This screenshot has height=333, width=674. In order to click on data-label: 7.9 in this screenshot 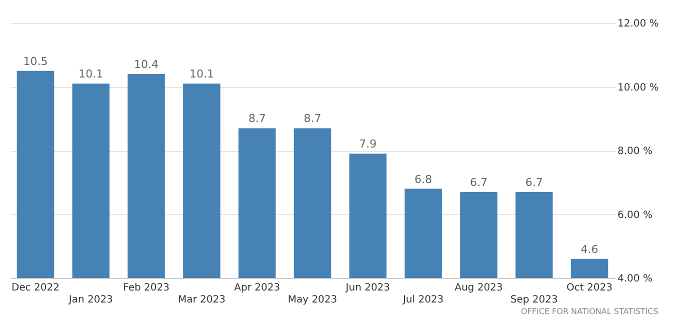, I will do `click(368, 144)`.